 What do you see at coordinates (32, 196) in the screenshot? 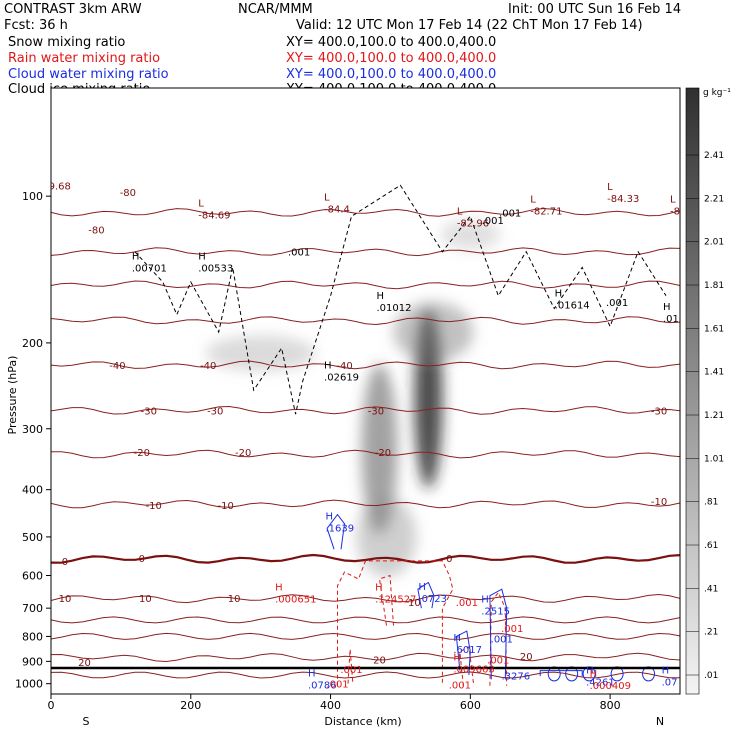
I see `y-tick-label: 100` at bounding box center [32, 196].